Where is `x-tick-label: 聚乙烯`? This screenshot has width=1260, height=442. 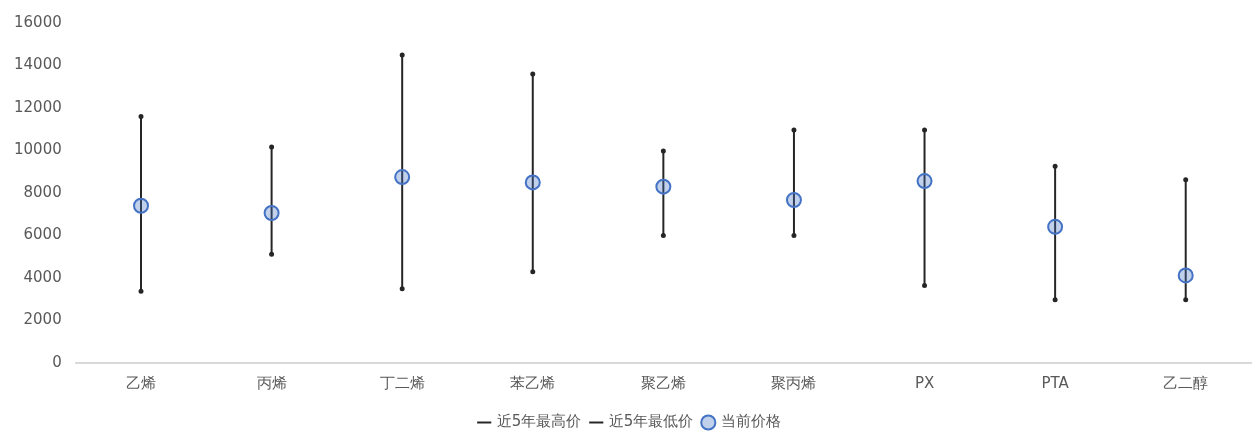
x-tick-label: 聚乙烯 is located at coordinates (663, 382).